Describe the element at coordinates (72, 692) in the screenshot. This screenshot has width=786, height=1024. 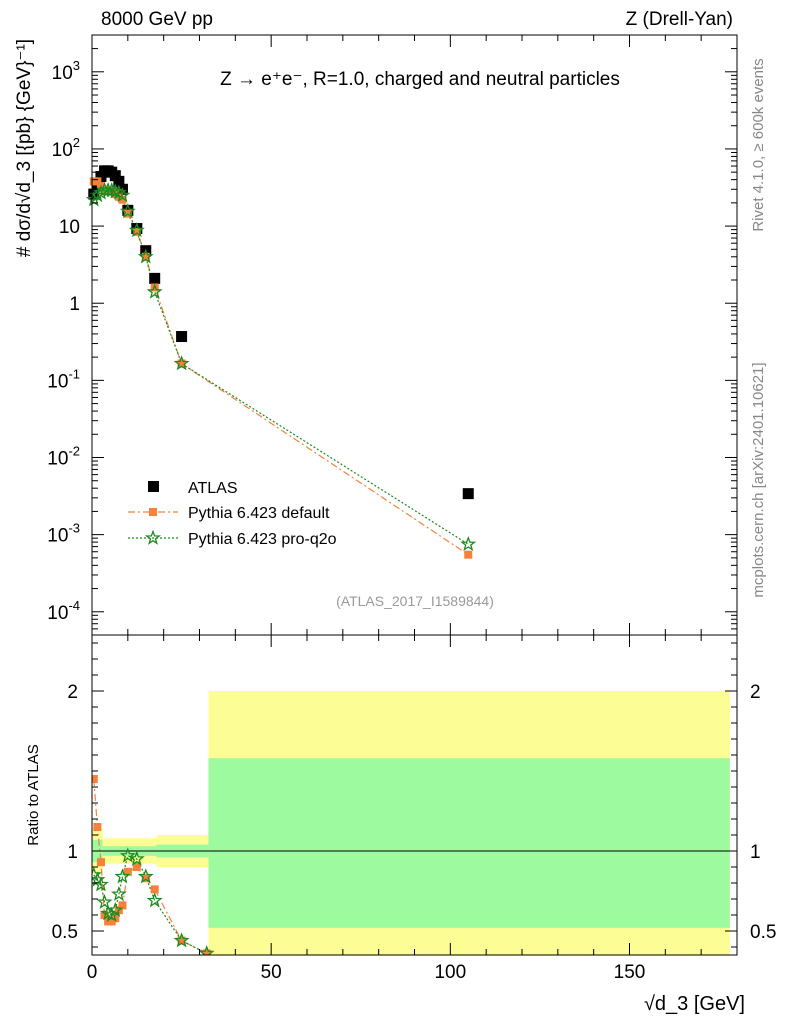
I see `ratio-y-tick-label: 2` at that location.